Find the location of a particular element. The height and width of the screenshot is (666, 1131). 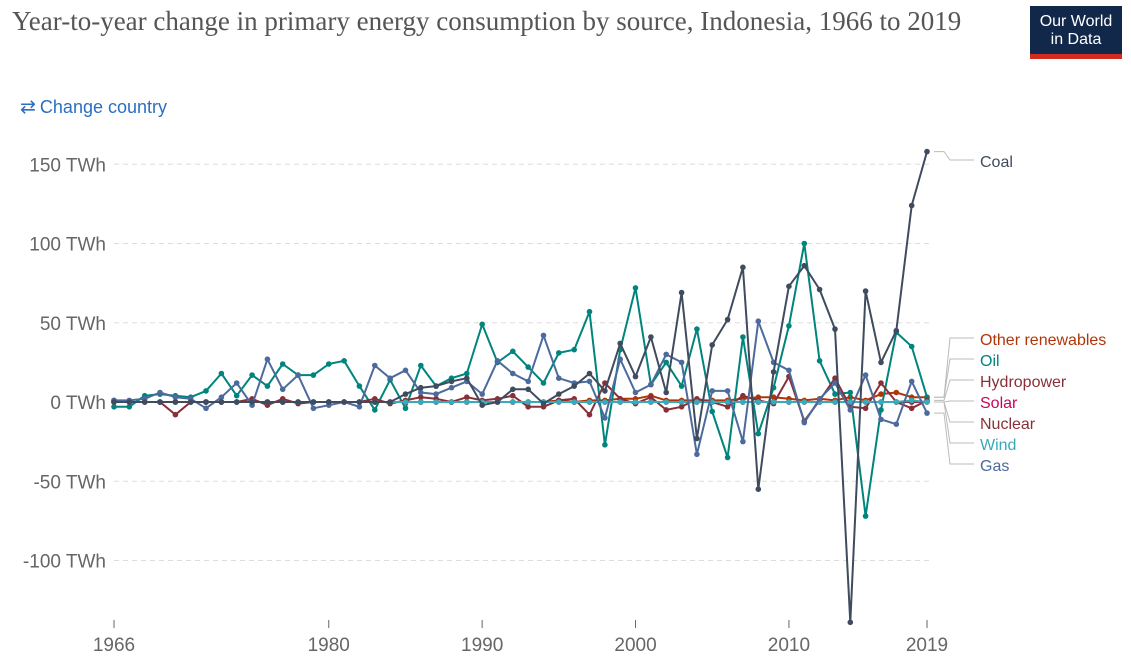

owid-logo: Our World in Data is located at coordinates (1076, 32).